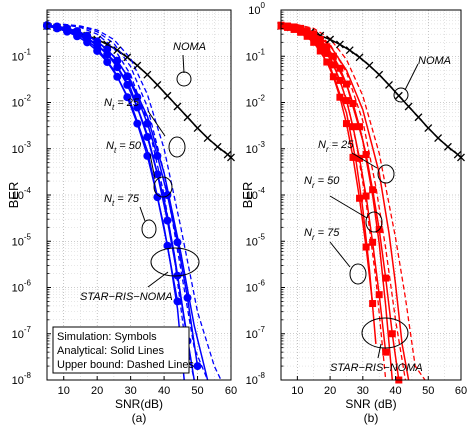 This screenshot has height=426, width=474. Describe the element at coordinates (175, 262) in the screenshot. I see `circle-star-a` at that location.